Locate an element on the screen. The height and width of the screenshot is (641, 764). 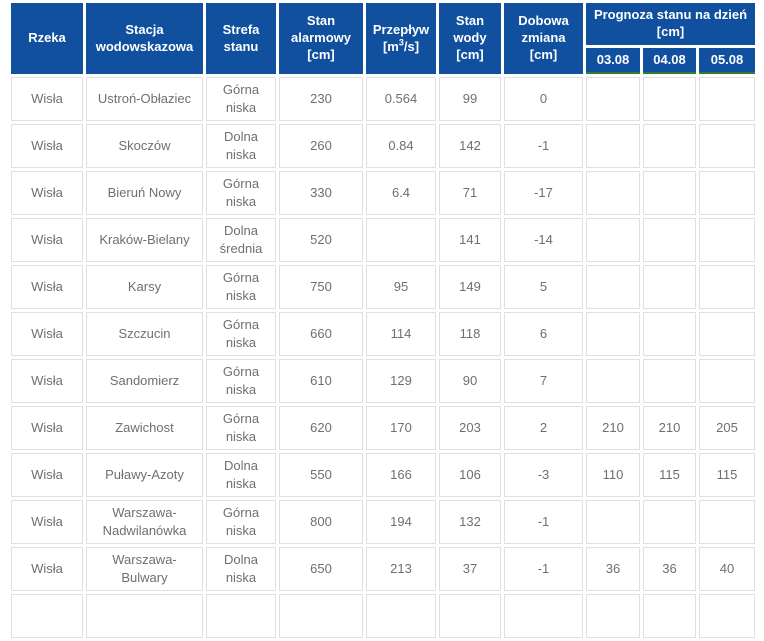
cell-przeplyw: 170 is located at coordinates (401, 428).